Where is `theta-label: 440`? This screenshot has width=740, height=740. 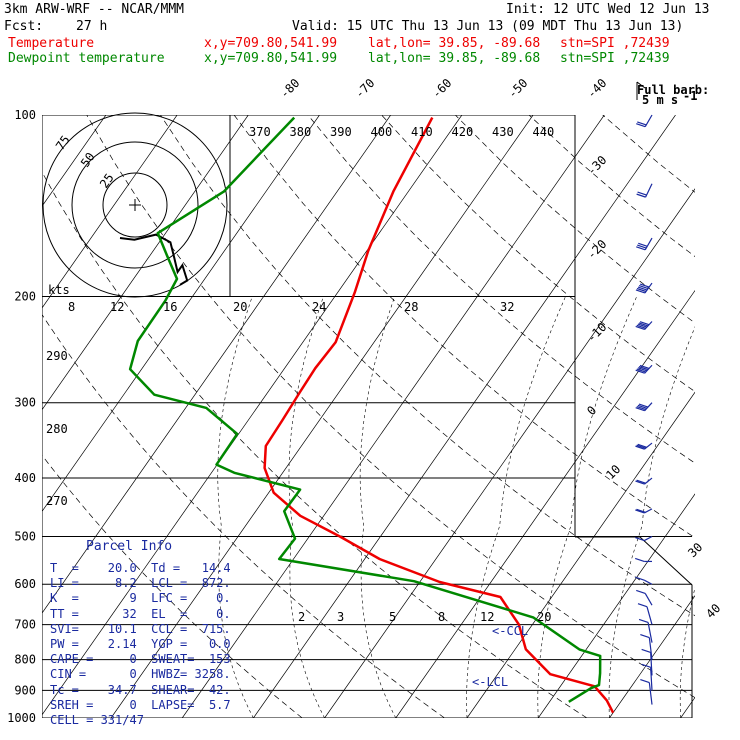
theta-label: 440 is located at coordinates (544, 132).